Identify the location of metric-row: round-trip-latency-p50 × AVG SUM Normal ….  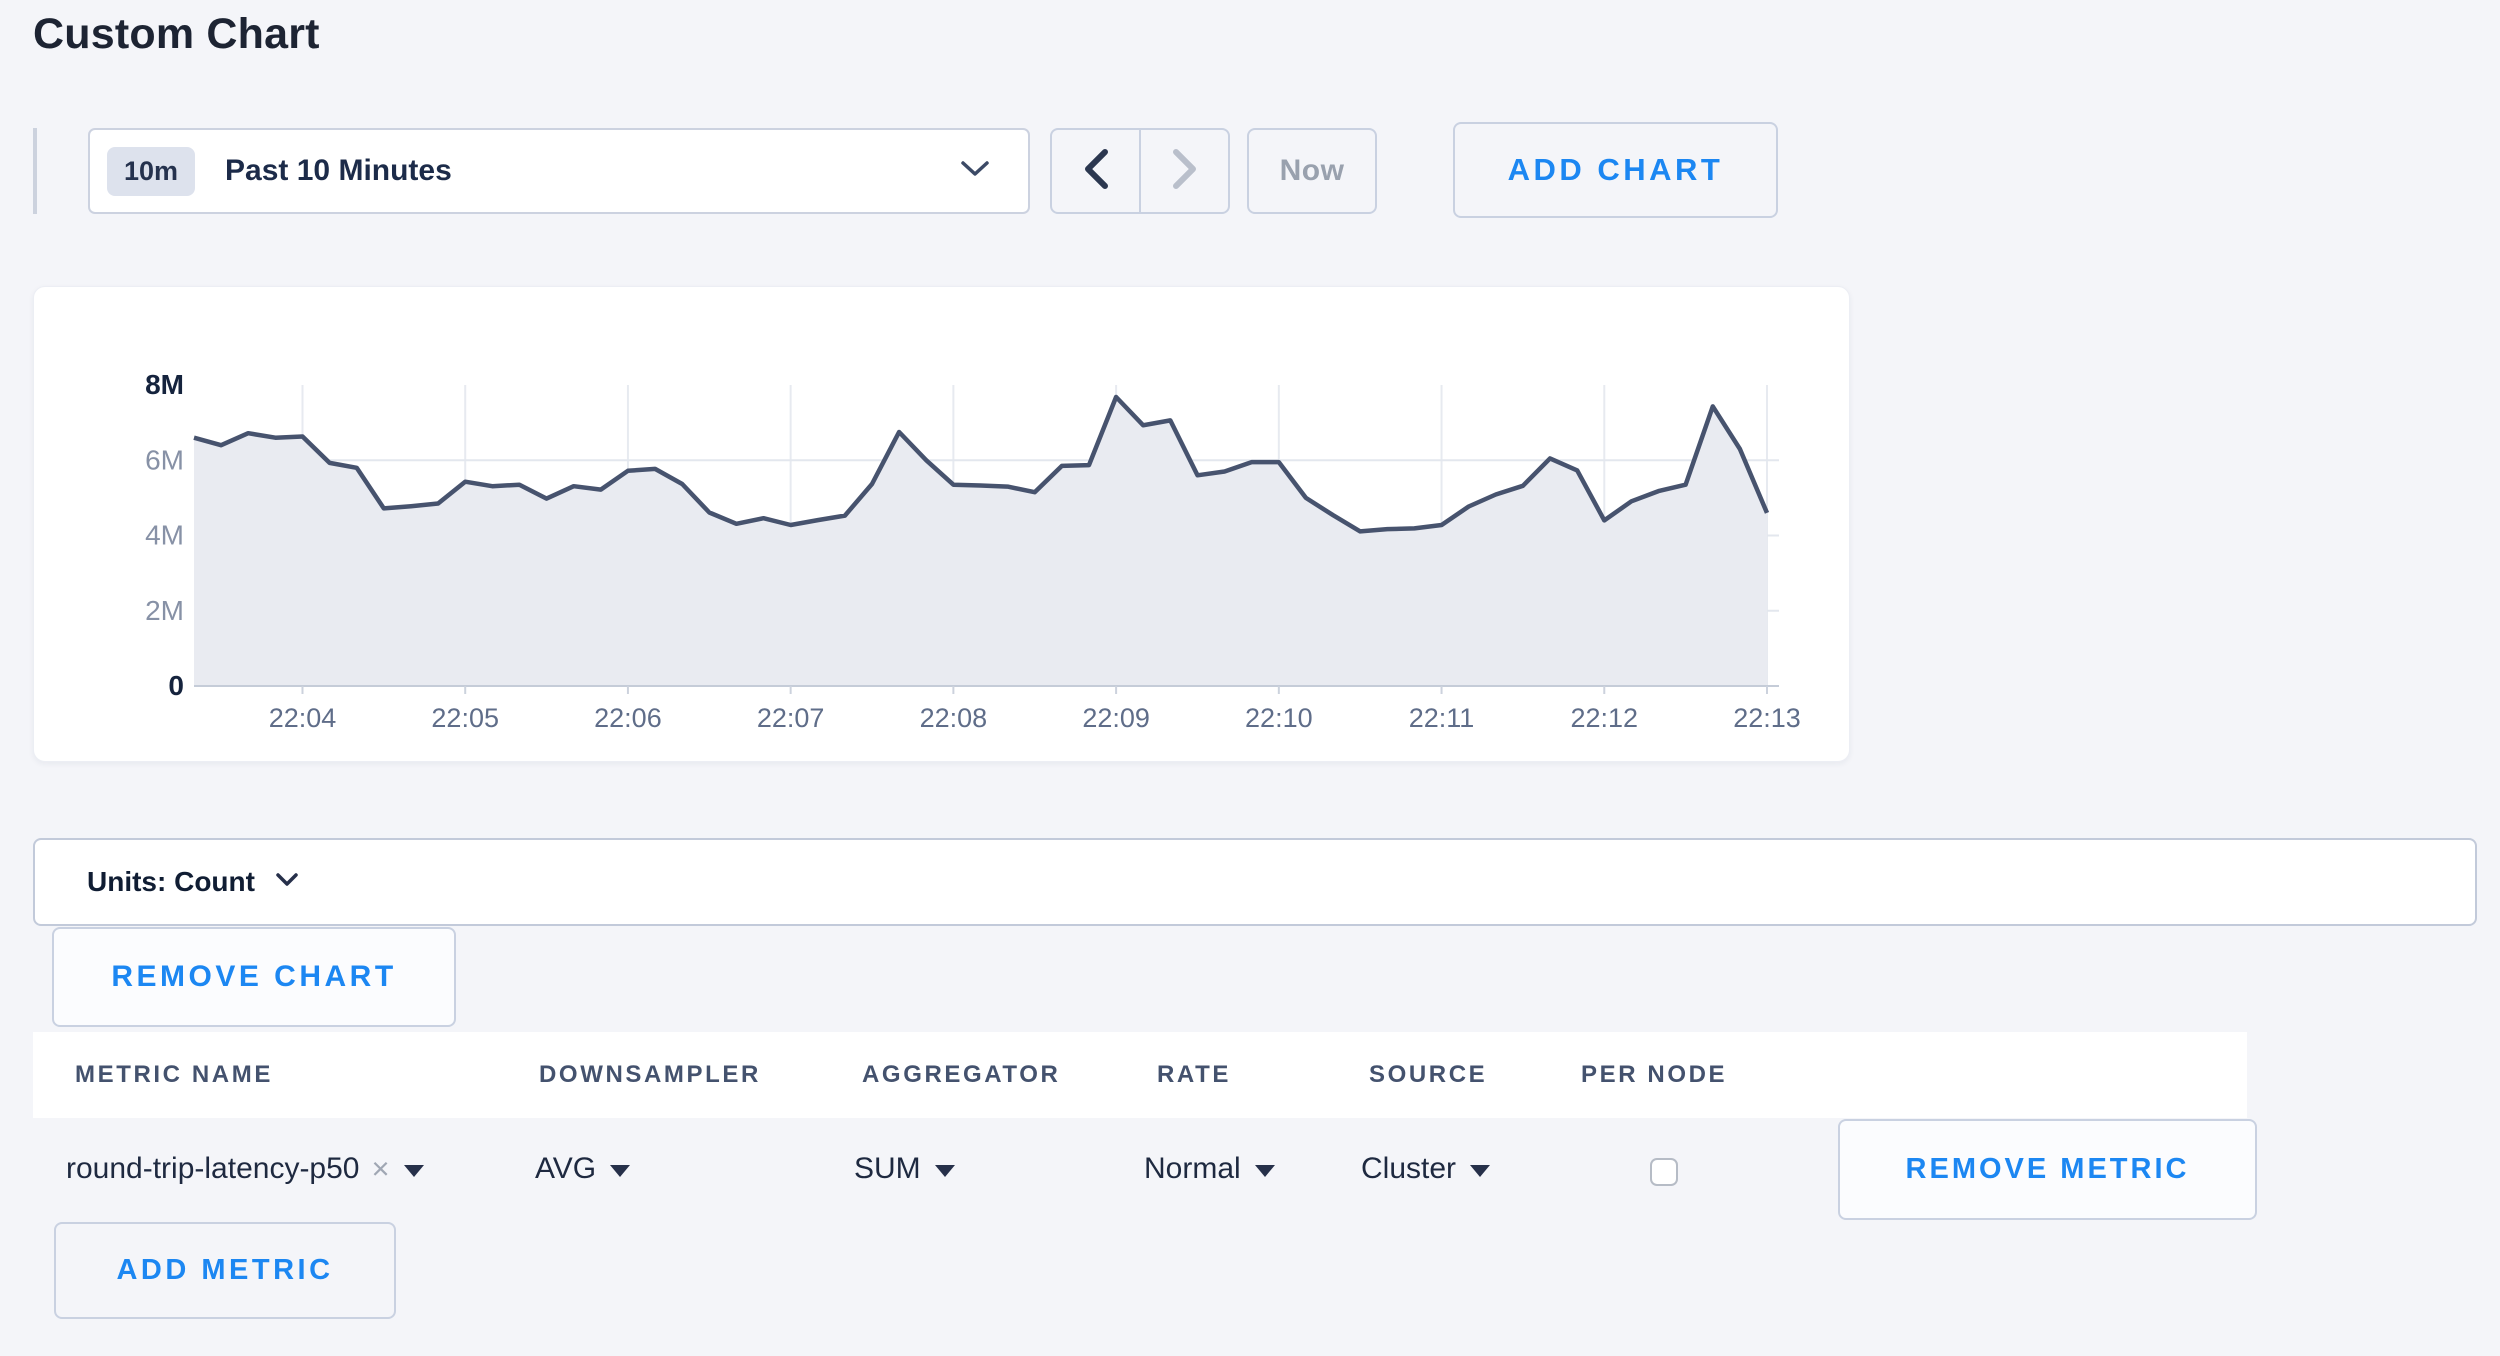
(1255, 1169).